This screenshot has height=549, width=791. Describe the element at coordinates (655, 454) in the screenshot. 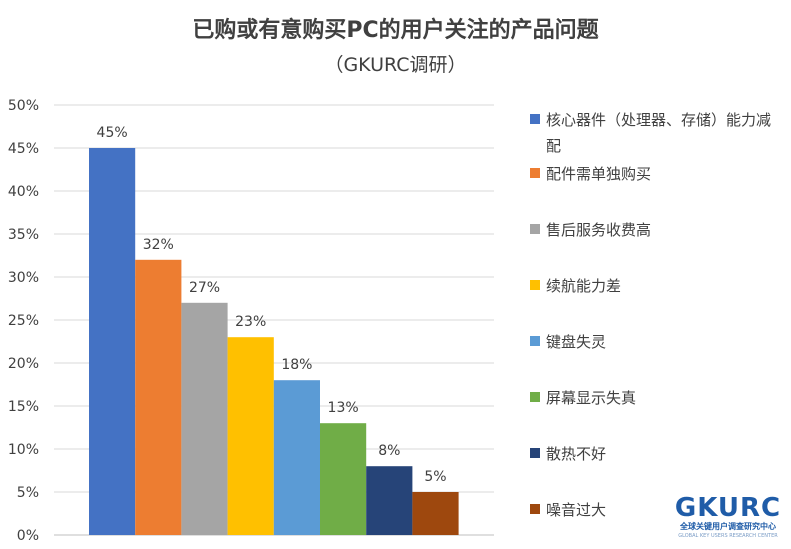

I see `legend-item: 散热不好` at that location.